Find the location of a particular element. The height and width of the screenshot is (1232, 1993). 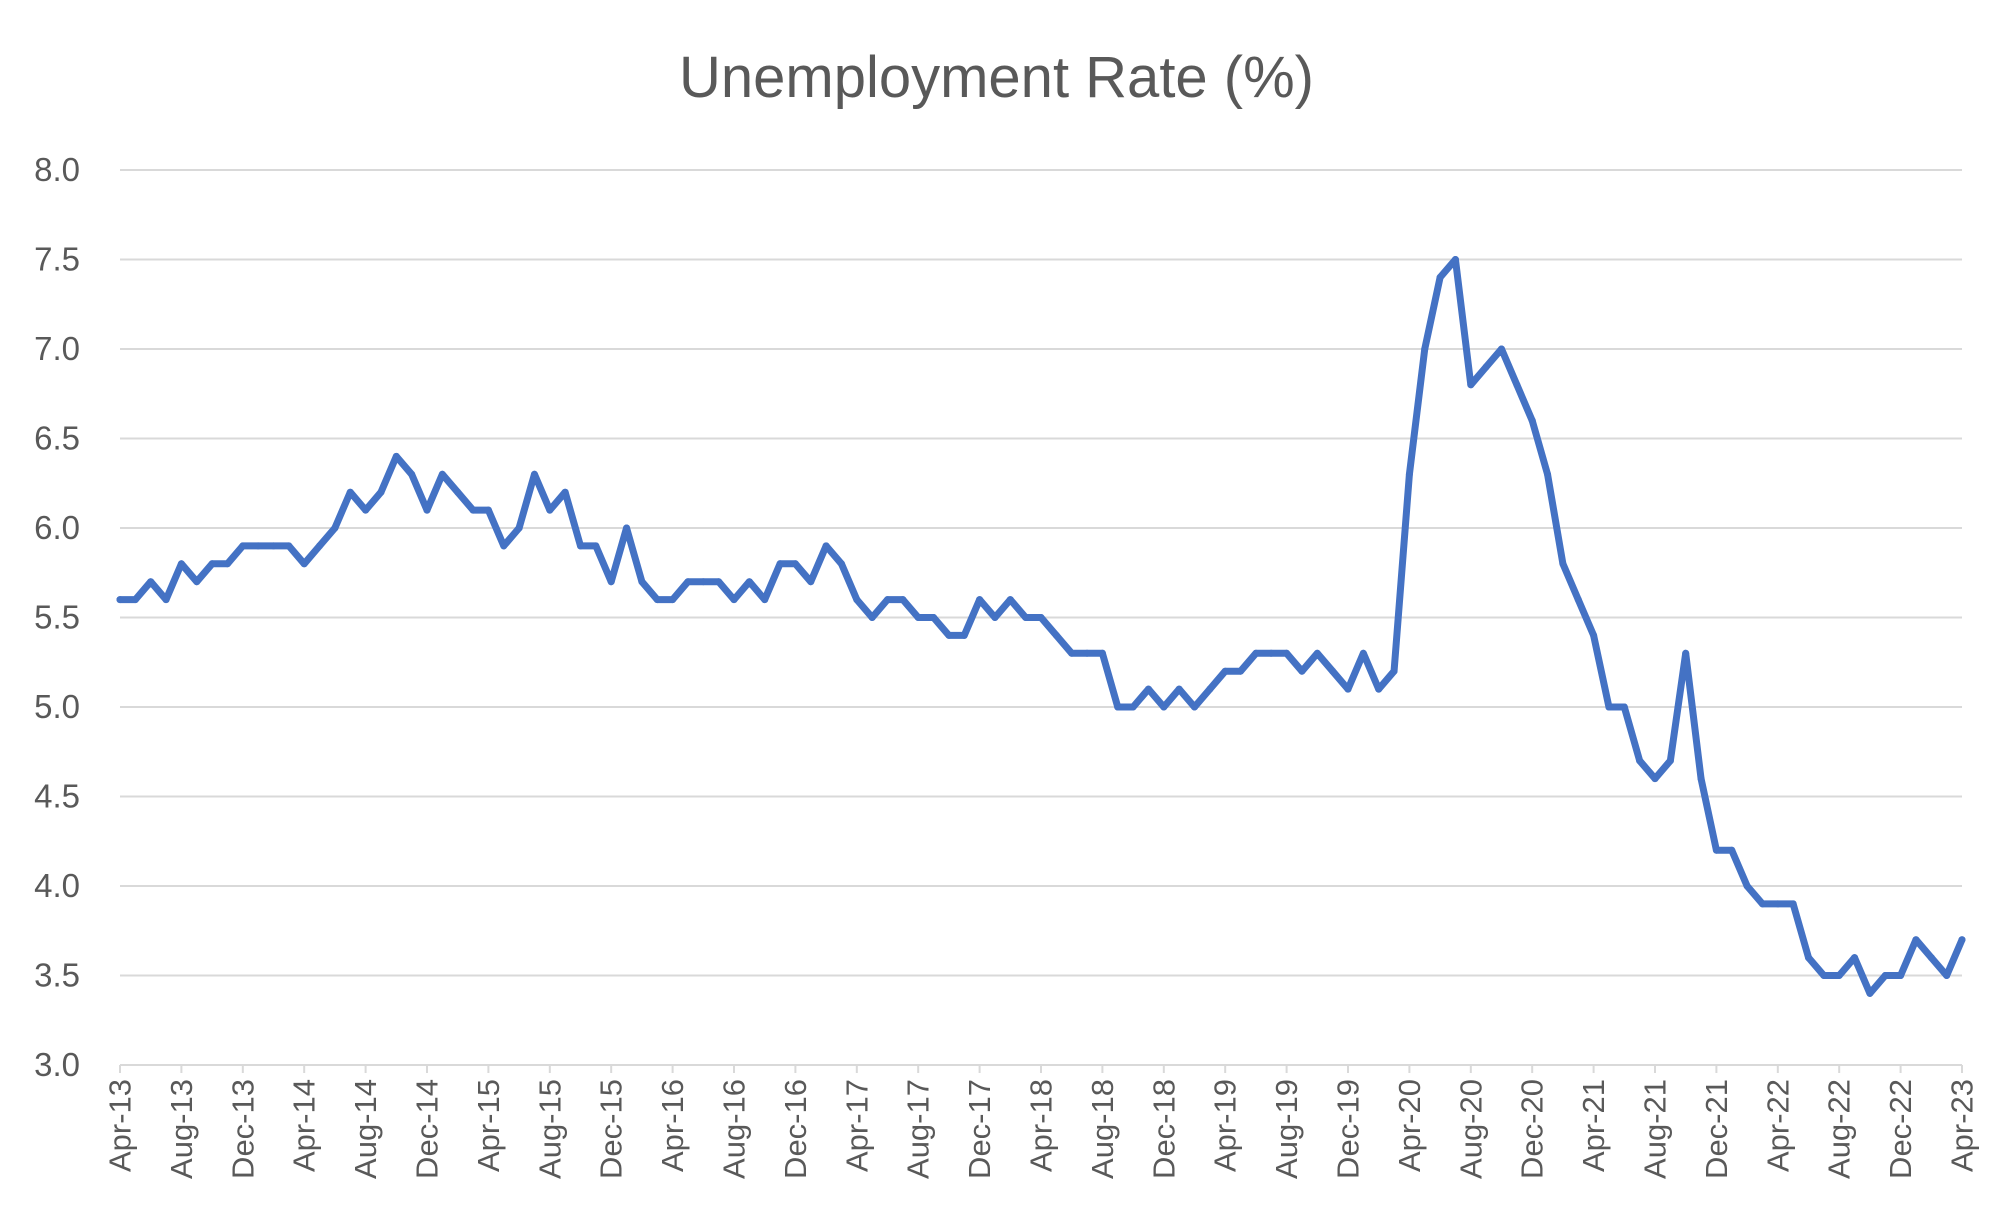

y-tick-label: 4.0 is located at coordinates (57, 885).